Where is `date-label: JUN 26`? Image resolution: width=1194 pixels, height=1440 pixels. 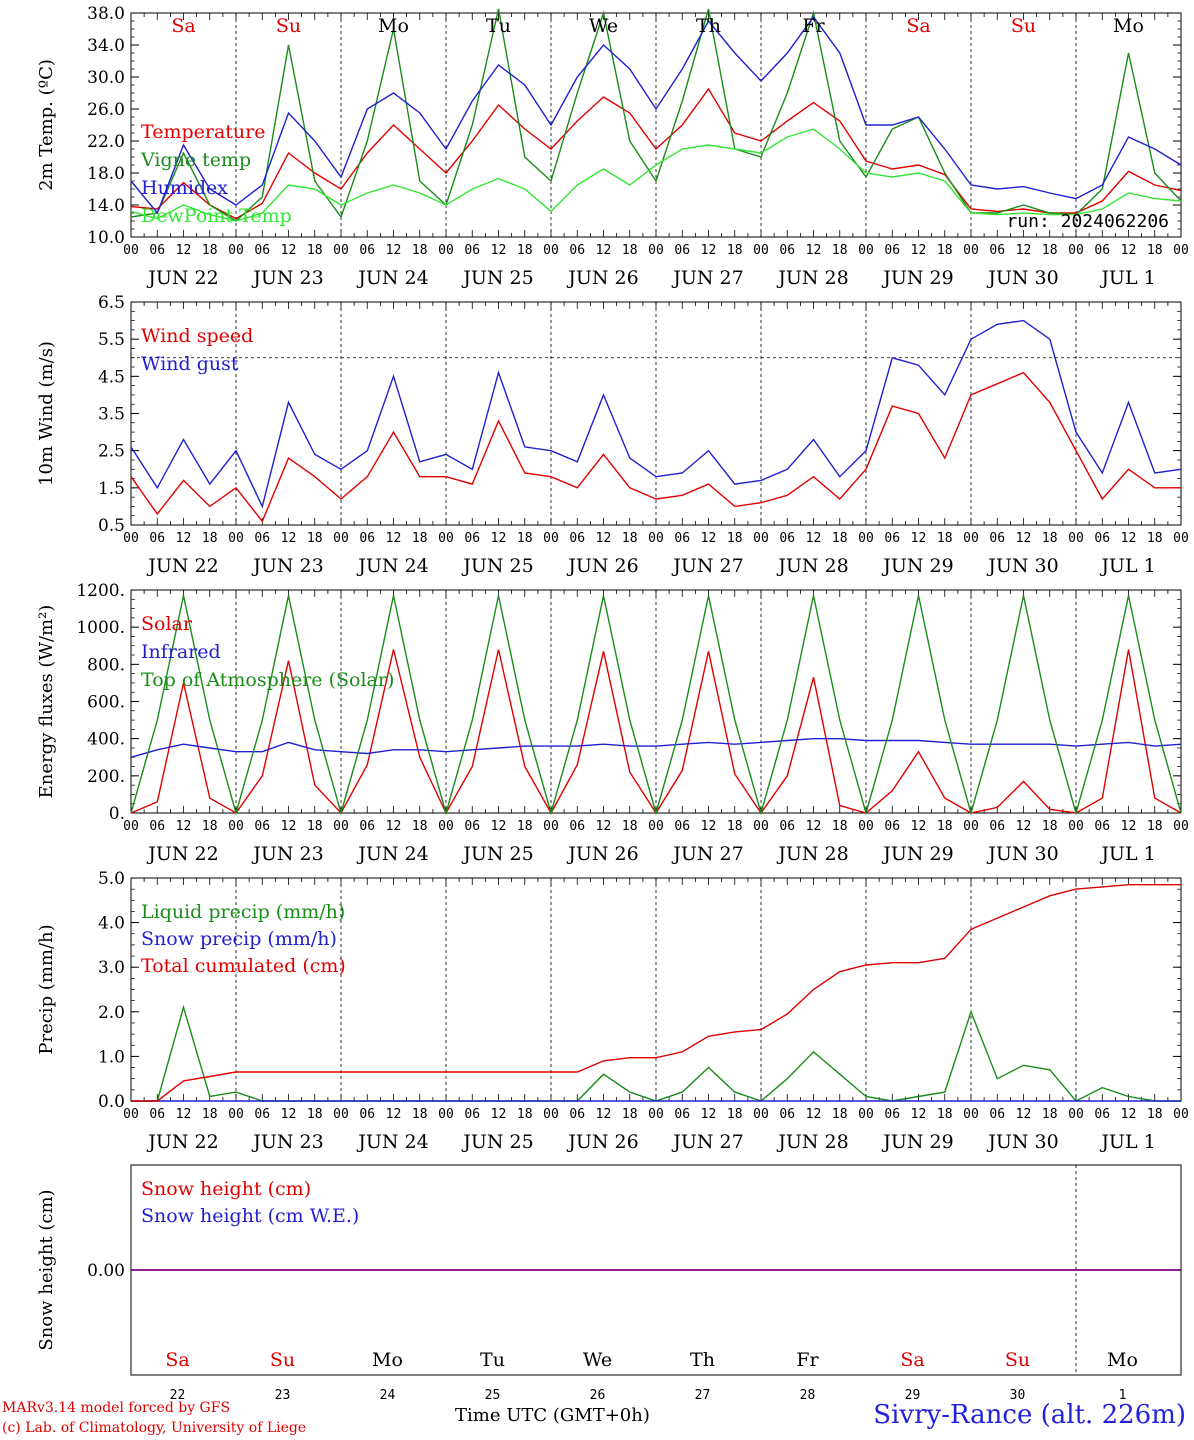
date-label: JUN 26 is located at coordinates (602, 278).